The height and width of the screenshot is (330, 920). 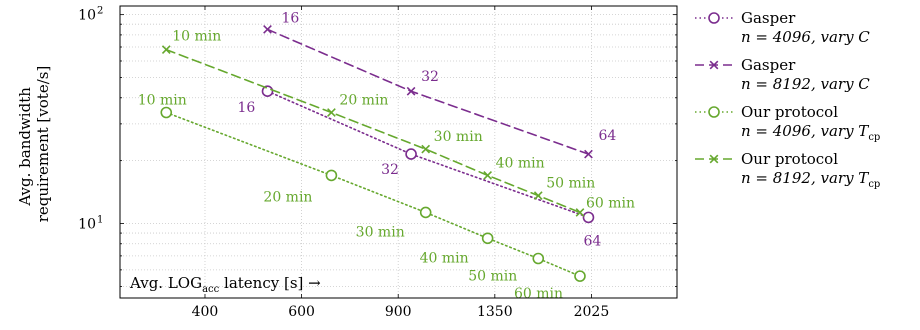 I want to click on x-axis-label: Avg. LOGacc latency [s] →, so click(x=225, y=284).